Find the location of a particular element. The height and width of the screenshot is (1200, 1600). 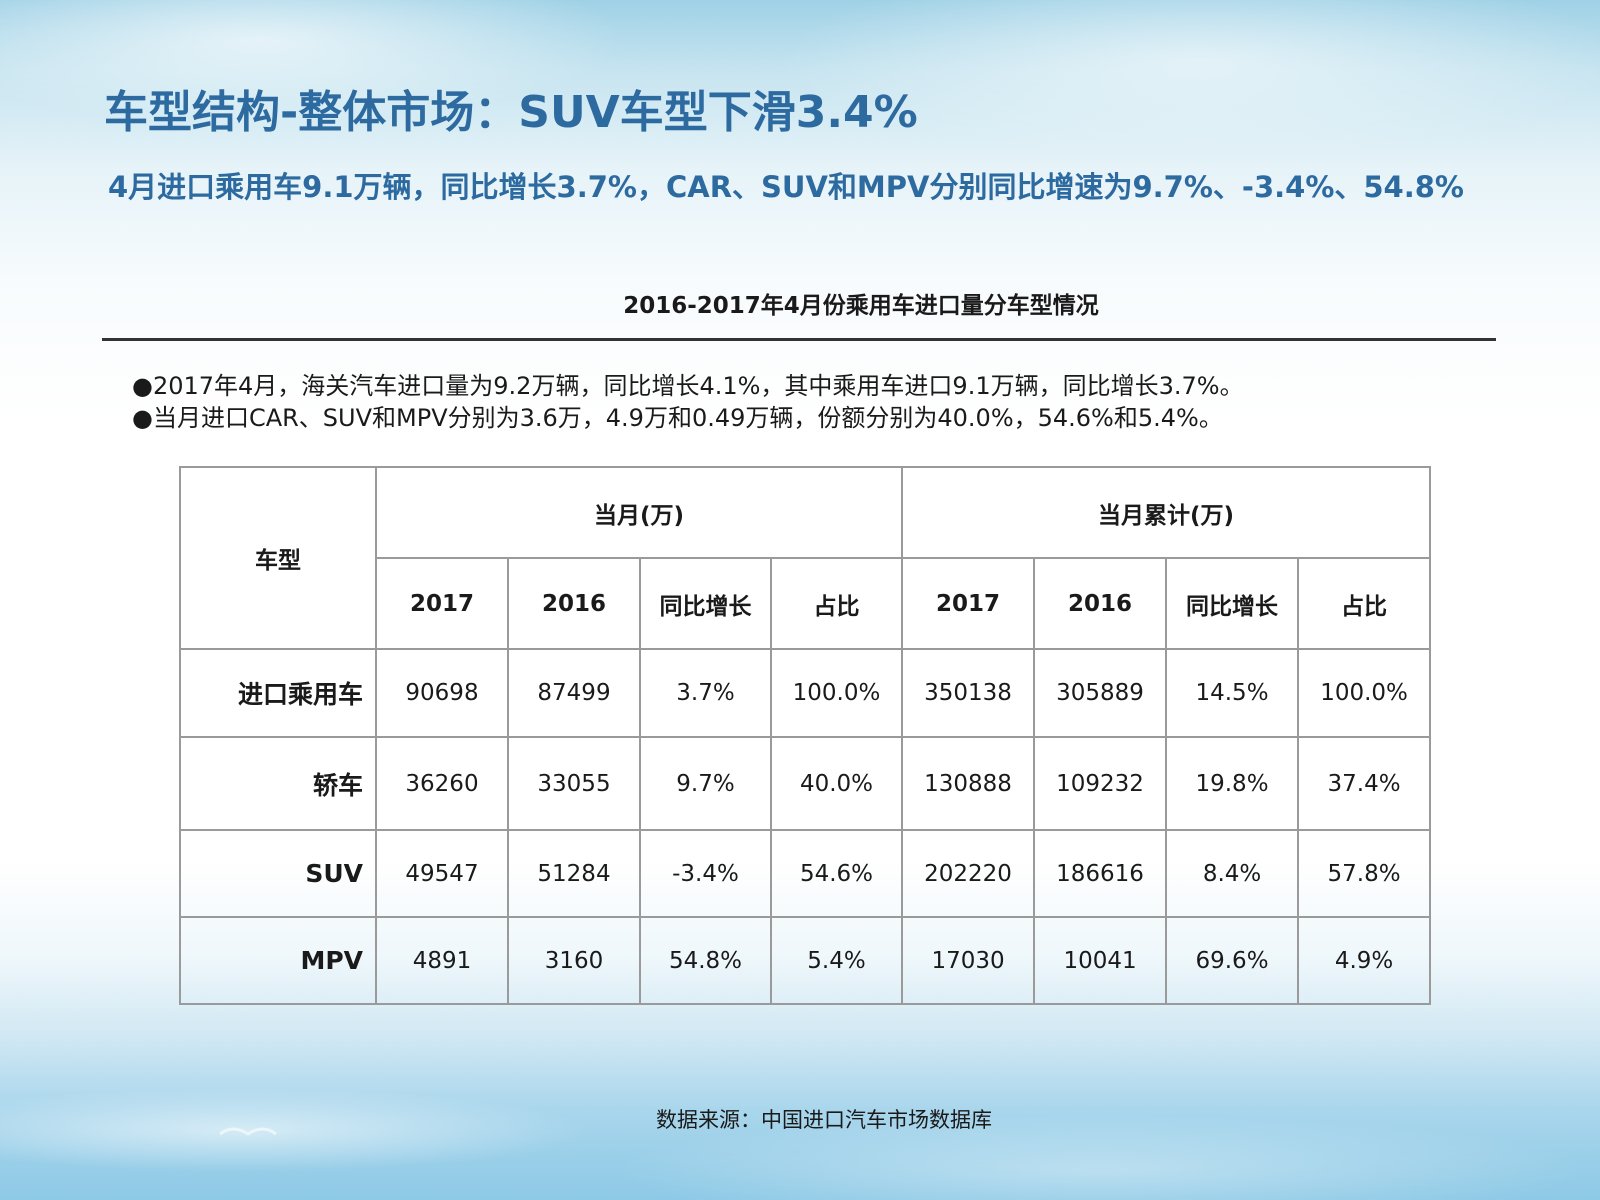

table-cell: 5.4% is located at coordinates (836, 960).